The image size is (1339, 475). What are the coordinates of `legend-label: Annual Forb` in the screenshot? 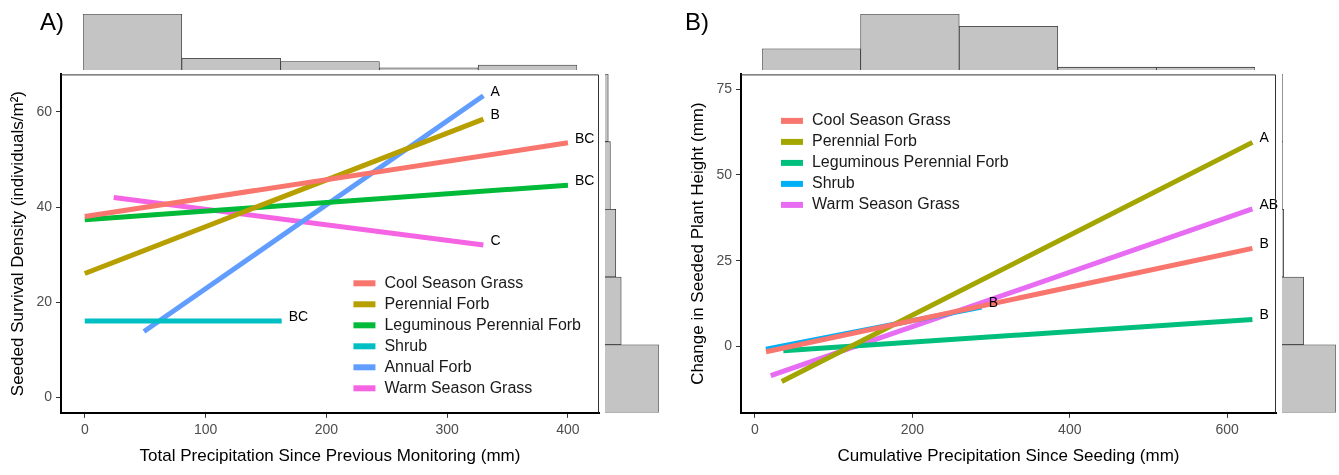 It's located at (428, 366).